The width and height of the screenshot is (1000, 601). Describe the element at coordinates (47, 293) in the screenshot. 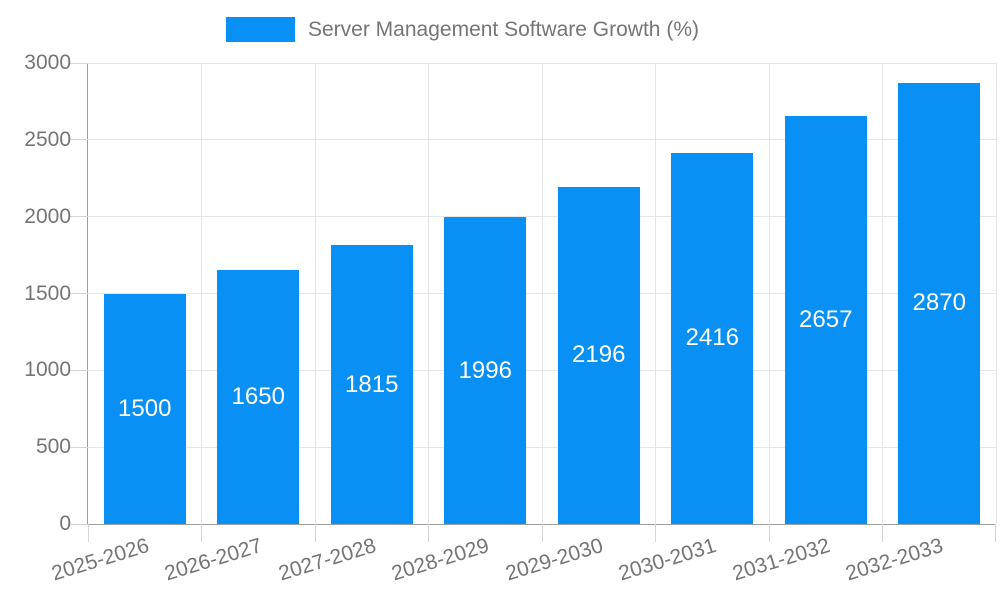

I see `y-axis-label: 1500` at that location.